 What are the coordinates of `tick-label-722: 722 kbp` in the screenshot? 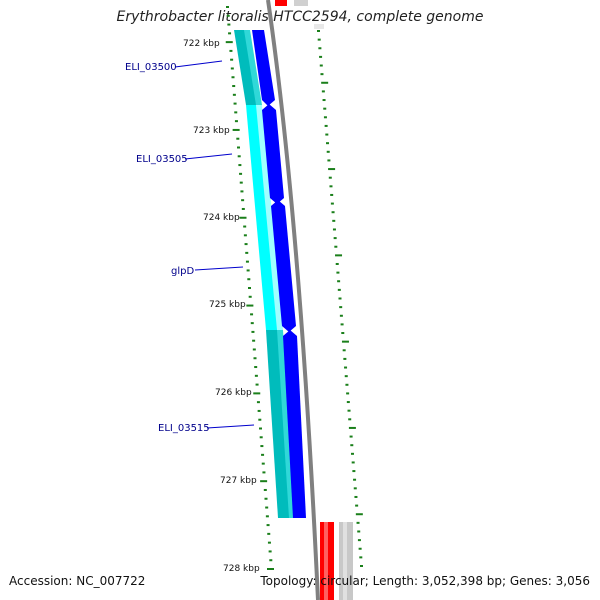 It's located at (201, 44).